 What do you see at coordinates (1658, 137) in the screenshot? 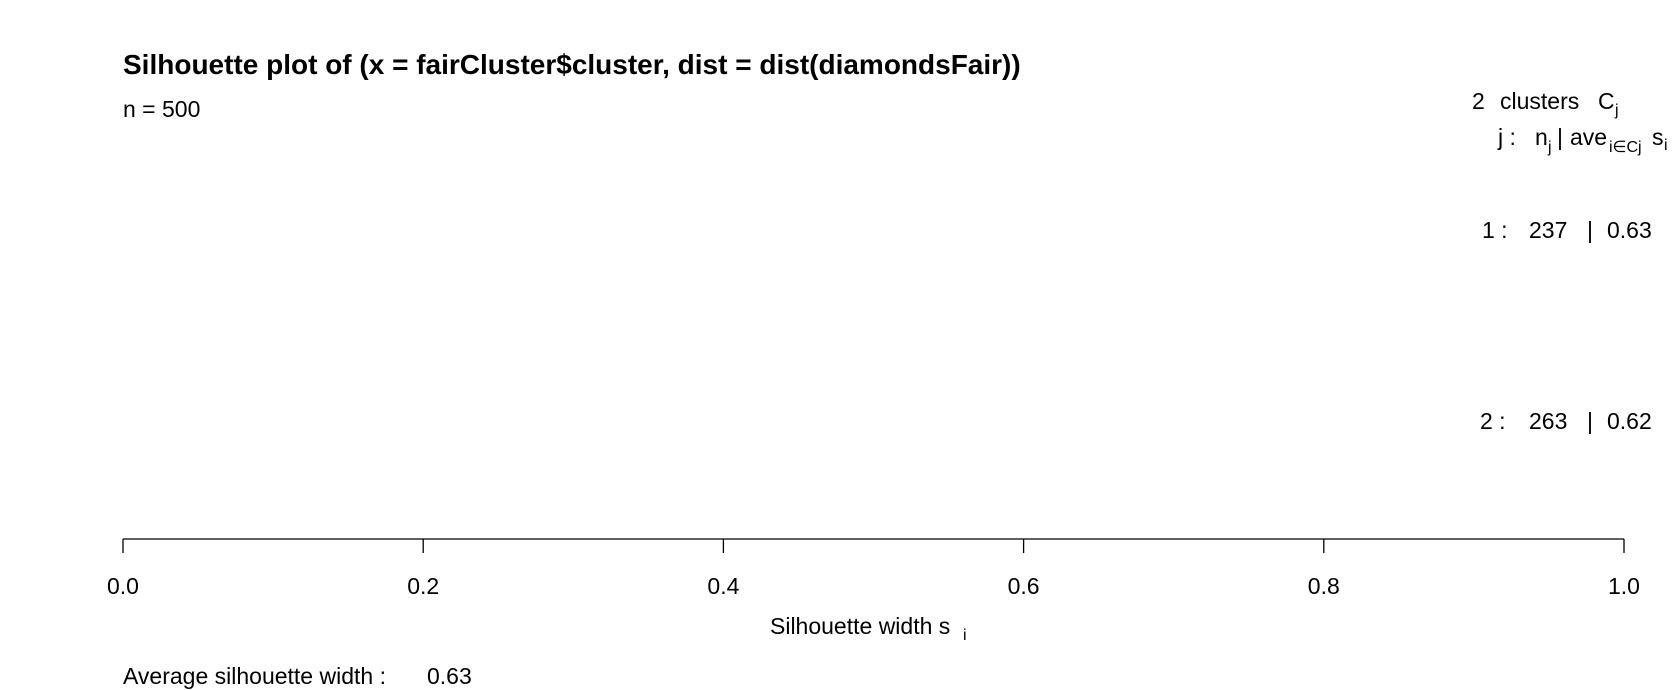
I see `legend-col-s: s` at bounding box center [1658, 137].